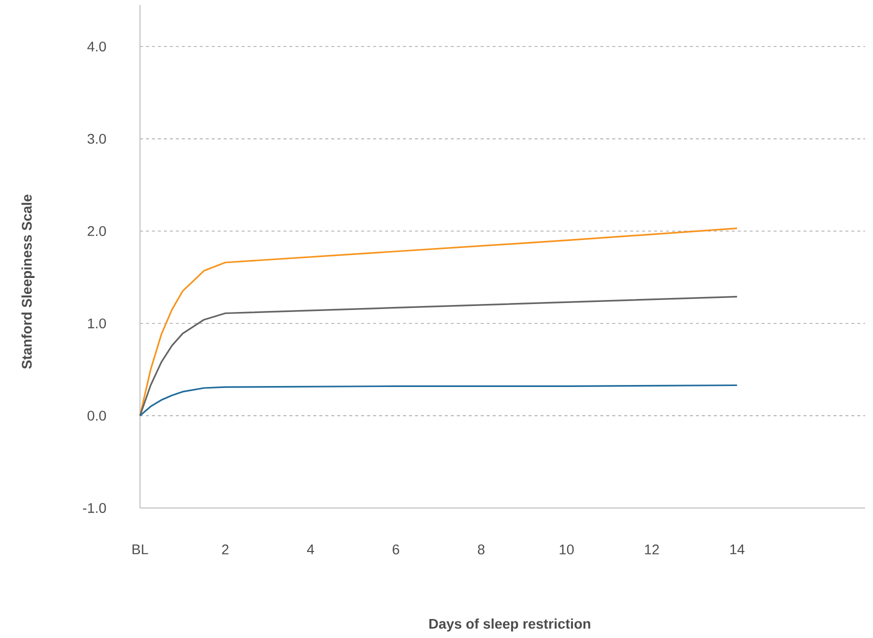 The image size is (873, 638). What do you see at coordinates (225, 549) in the screenshot?
I see `x-tick-label: 2` at bounding box center [225, 549].